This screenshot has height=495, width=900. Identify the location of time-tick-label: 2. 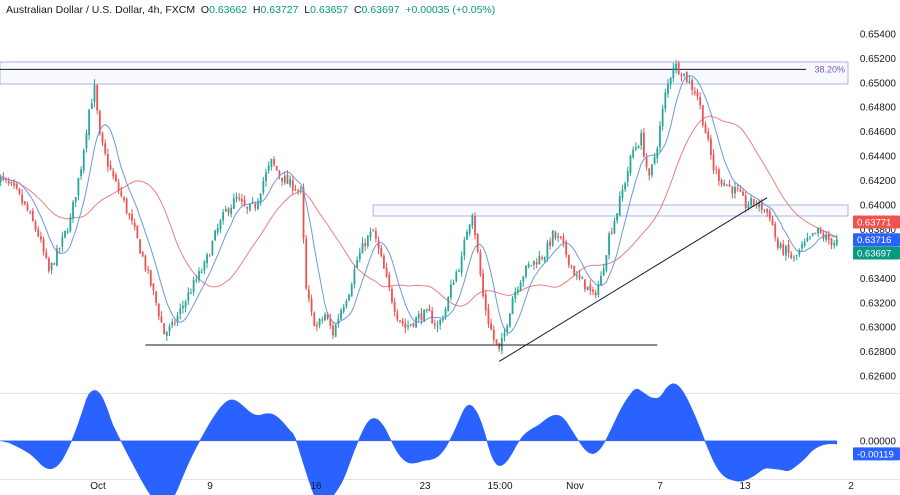
(851, 486).